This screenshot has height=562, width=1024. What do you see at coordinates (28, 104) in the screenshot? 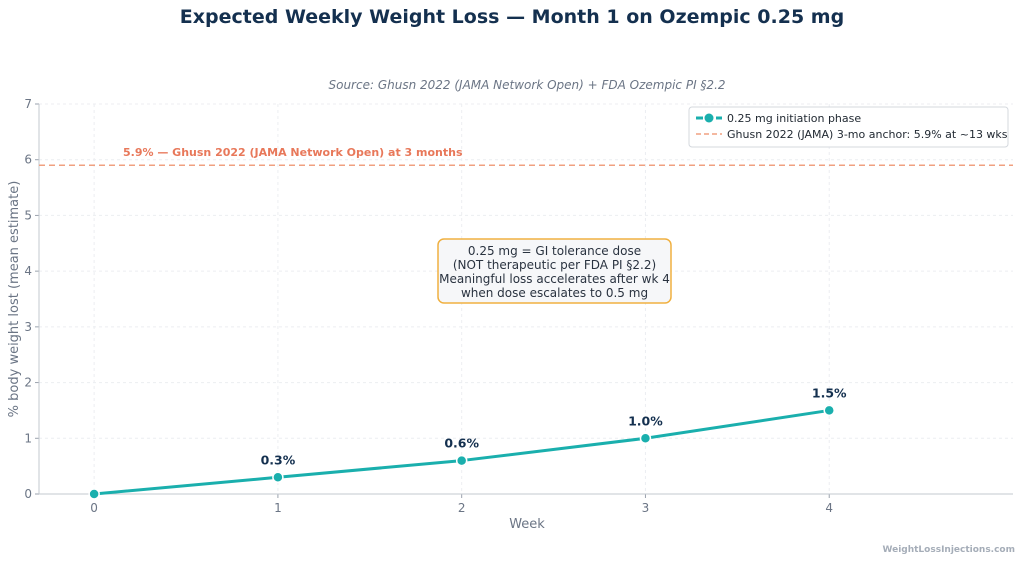
I see `y-tick-label: 7` at bounding box center [28, 104].